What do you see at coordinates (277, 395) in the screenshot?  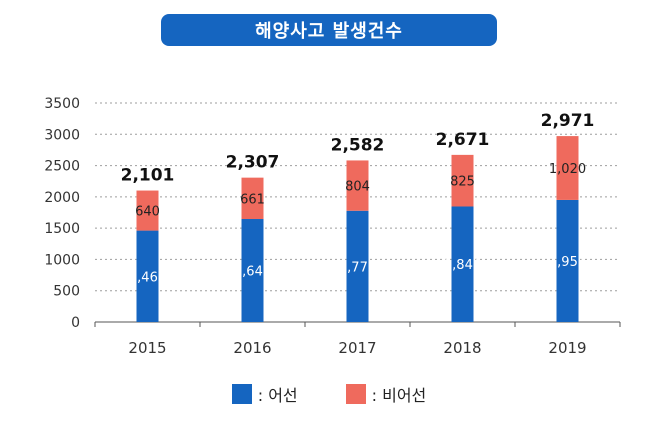 I see `legend-label-fishing: : 어선` at bounding box center [277, 395].